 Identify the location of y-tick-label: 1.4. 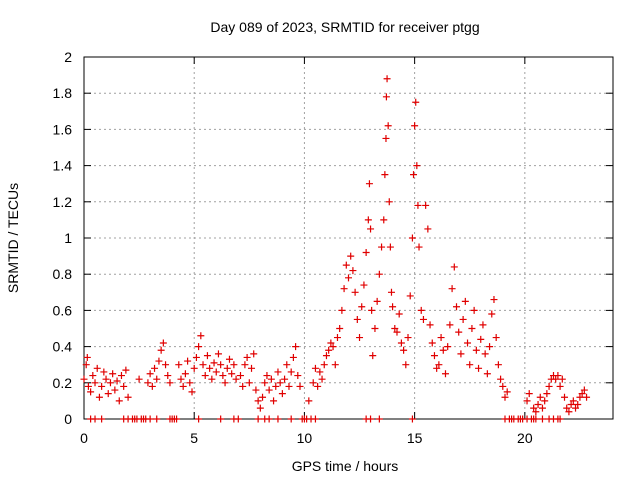
(63, 166).